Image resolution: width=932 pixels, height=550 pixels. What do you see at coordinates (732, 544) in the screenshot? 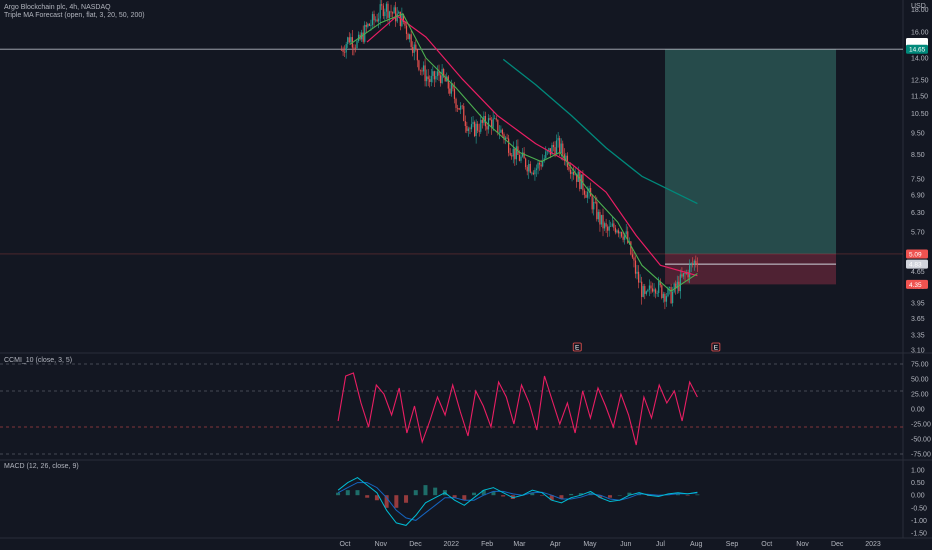
I see `time-tick-label: Sep` at bounding box center [732, 544].